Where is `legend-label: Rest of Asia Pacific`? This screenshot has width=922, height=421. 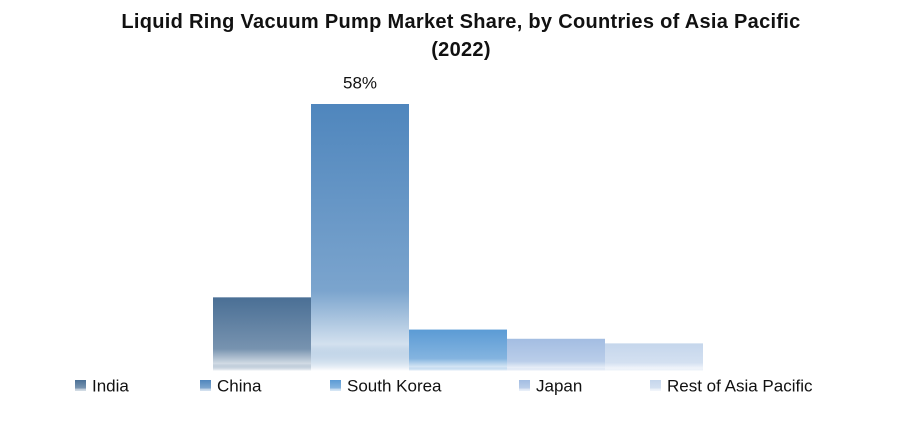 legend-label: Rest of Asia Pacific is located at coordinates (740, 385).